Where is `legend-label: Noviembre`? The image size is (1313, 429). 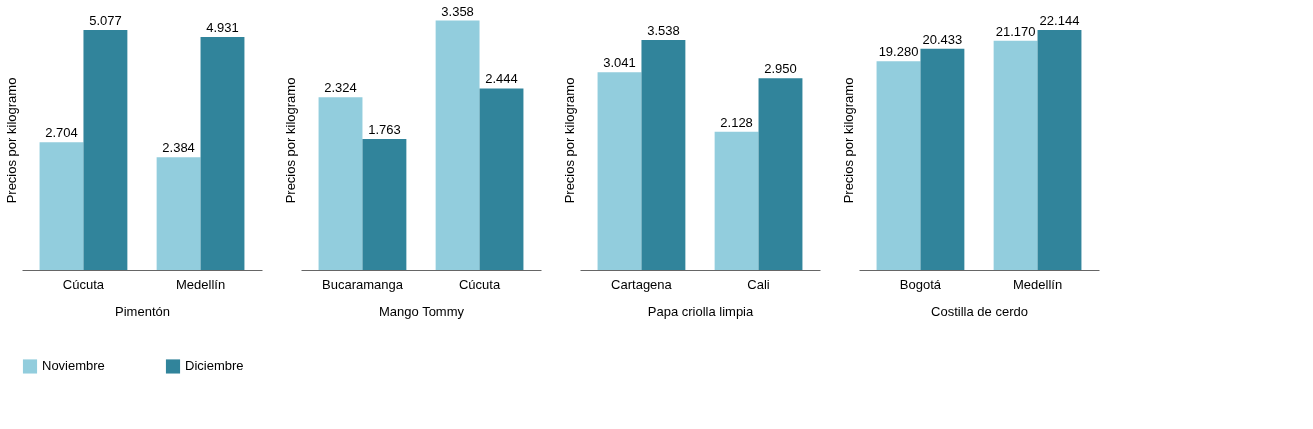
legend-label: Noviembre is located at coordinates (73, 366).